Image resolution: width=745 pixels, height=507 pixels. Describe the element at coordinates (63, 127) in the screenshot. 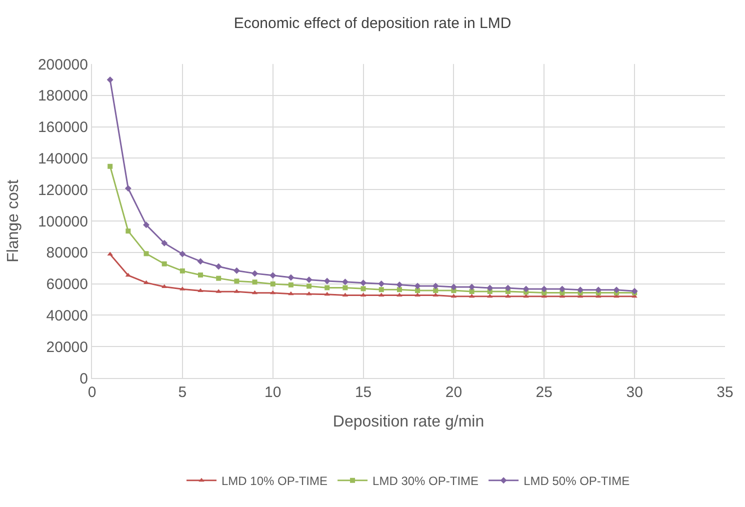

I see `y-tick-label: 160000` at that location.